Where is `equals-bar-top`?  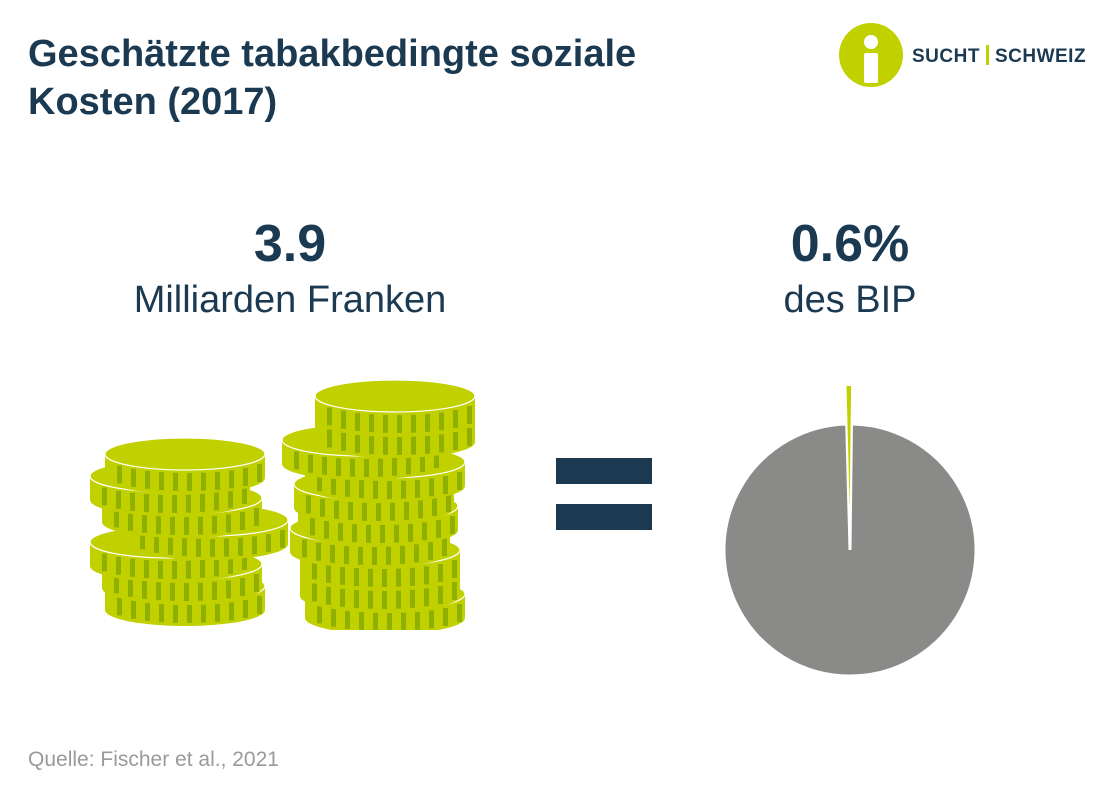
equals-bar-top is located at coordinates (604, 471).